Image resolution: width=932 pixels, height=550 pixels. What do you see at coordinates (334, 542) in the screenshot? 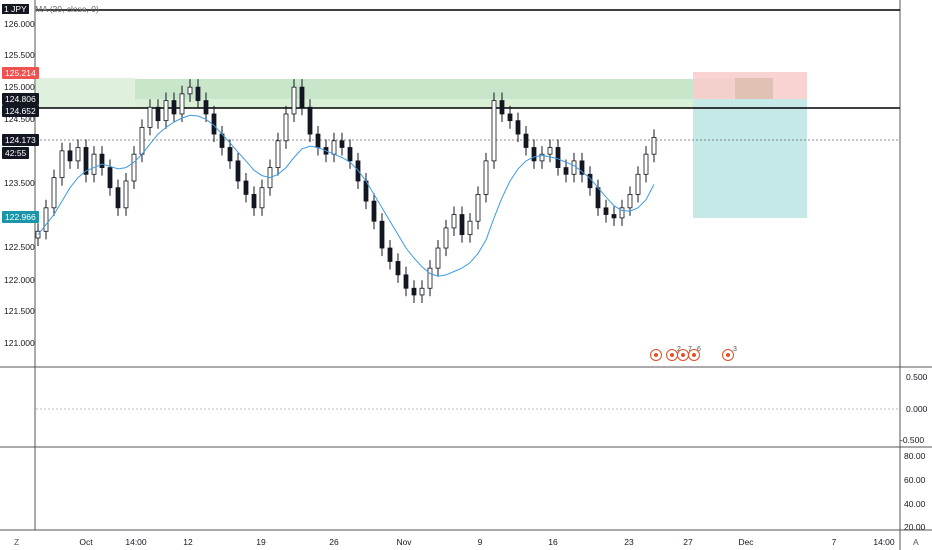
I see `time-tick: 26` at bounding box center [334, 542].